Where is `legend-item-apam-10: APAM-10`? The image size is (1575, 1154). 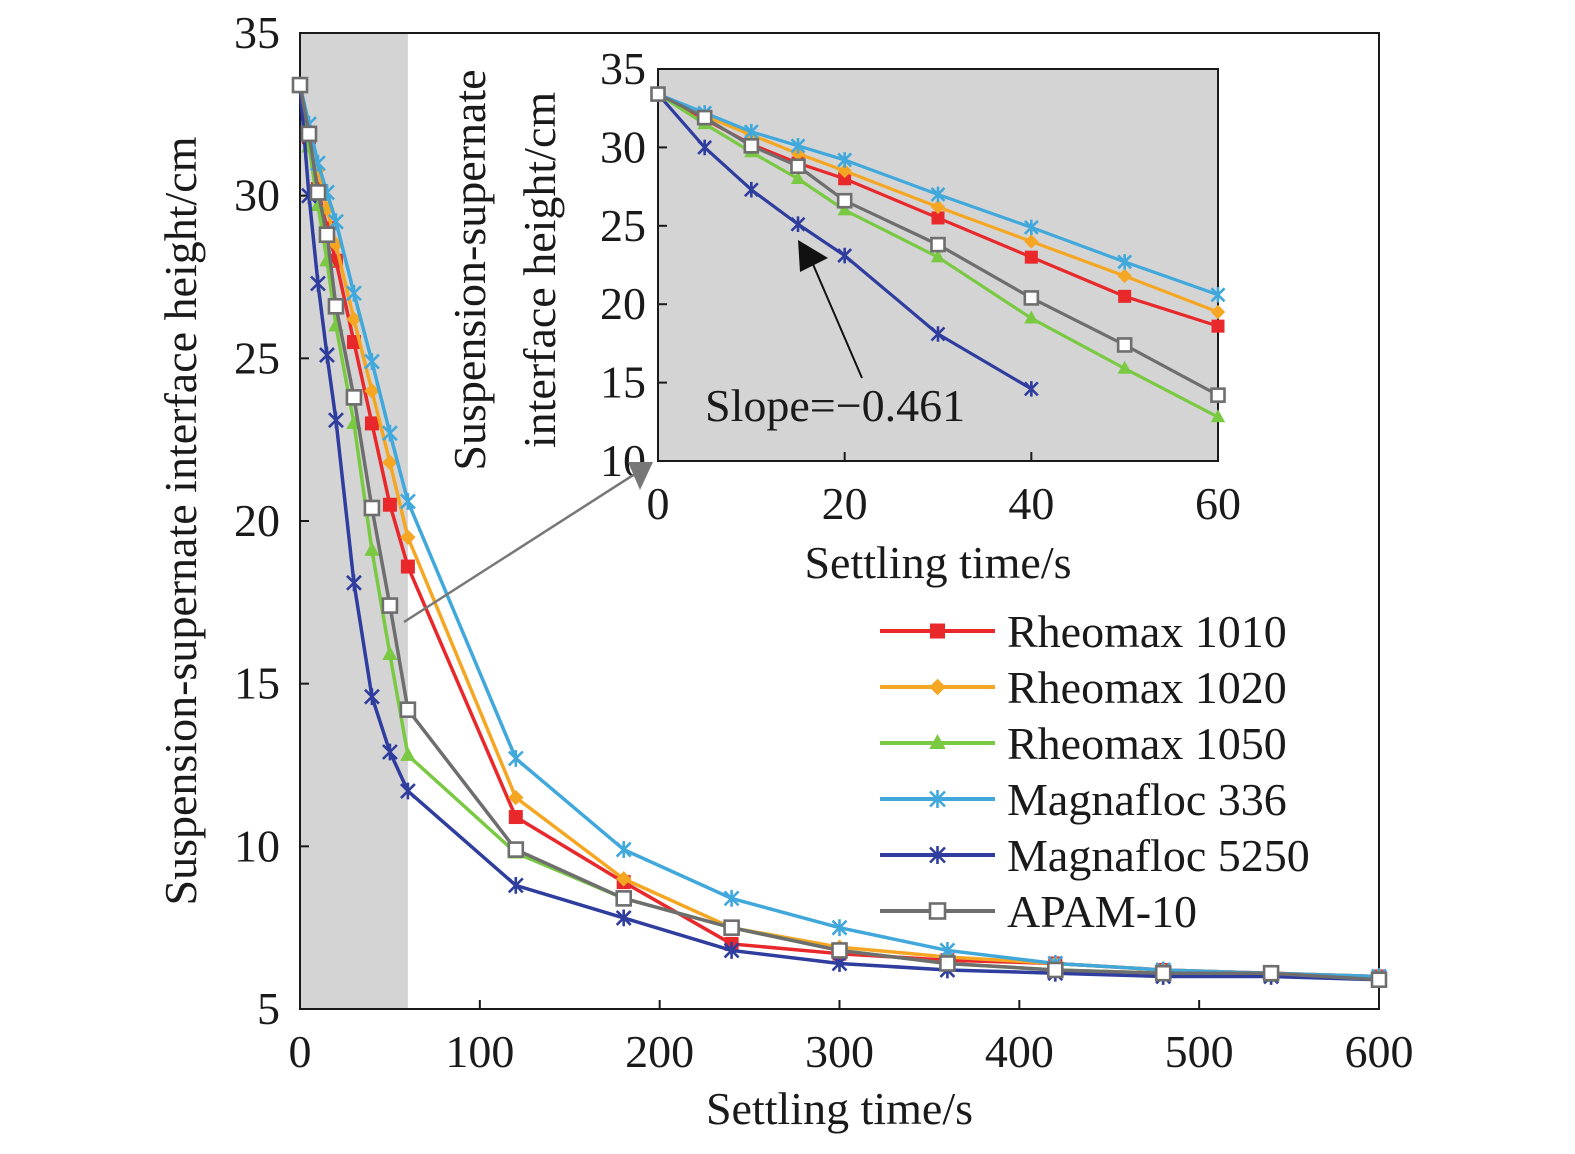
legend-item-apam-10: APAM-10 is located at coordinates (1038, 911).